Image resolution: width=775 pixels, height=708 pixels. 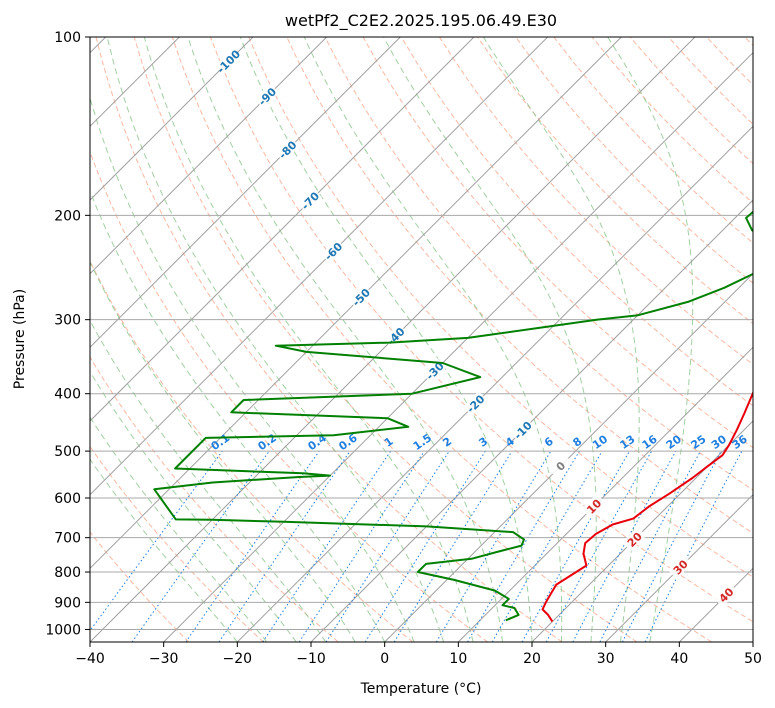 I want to click on isotherm-label: -10, so click(x=523, y=430).